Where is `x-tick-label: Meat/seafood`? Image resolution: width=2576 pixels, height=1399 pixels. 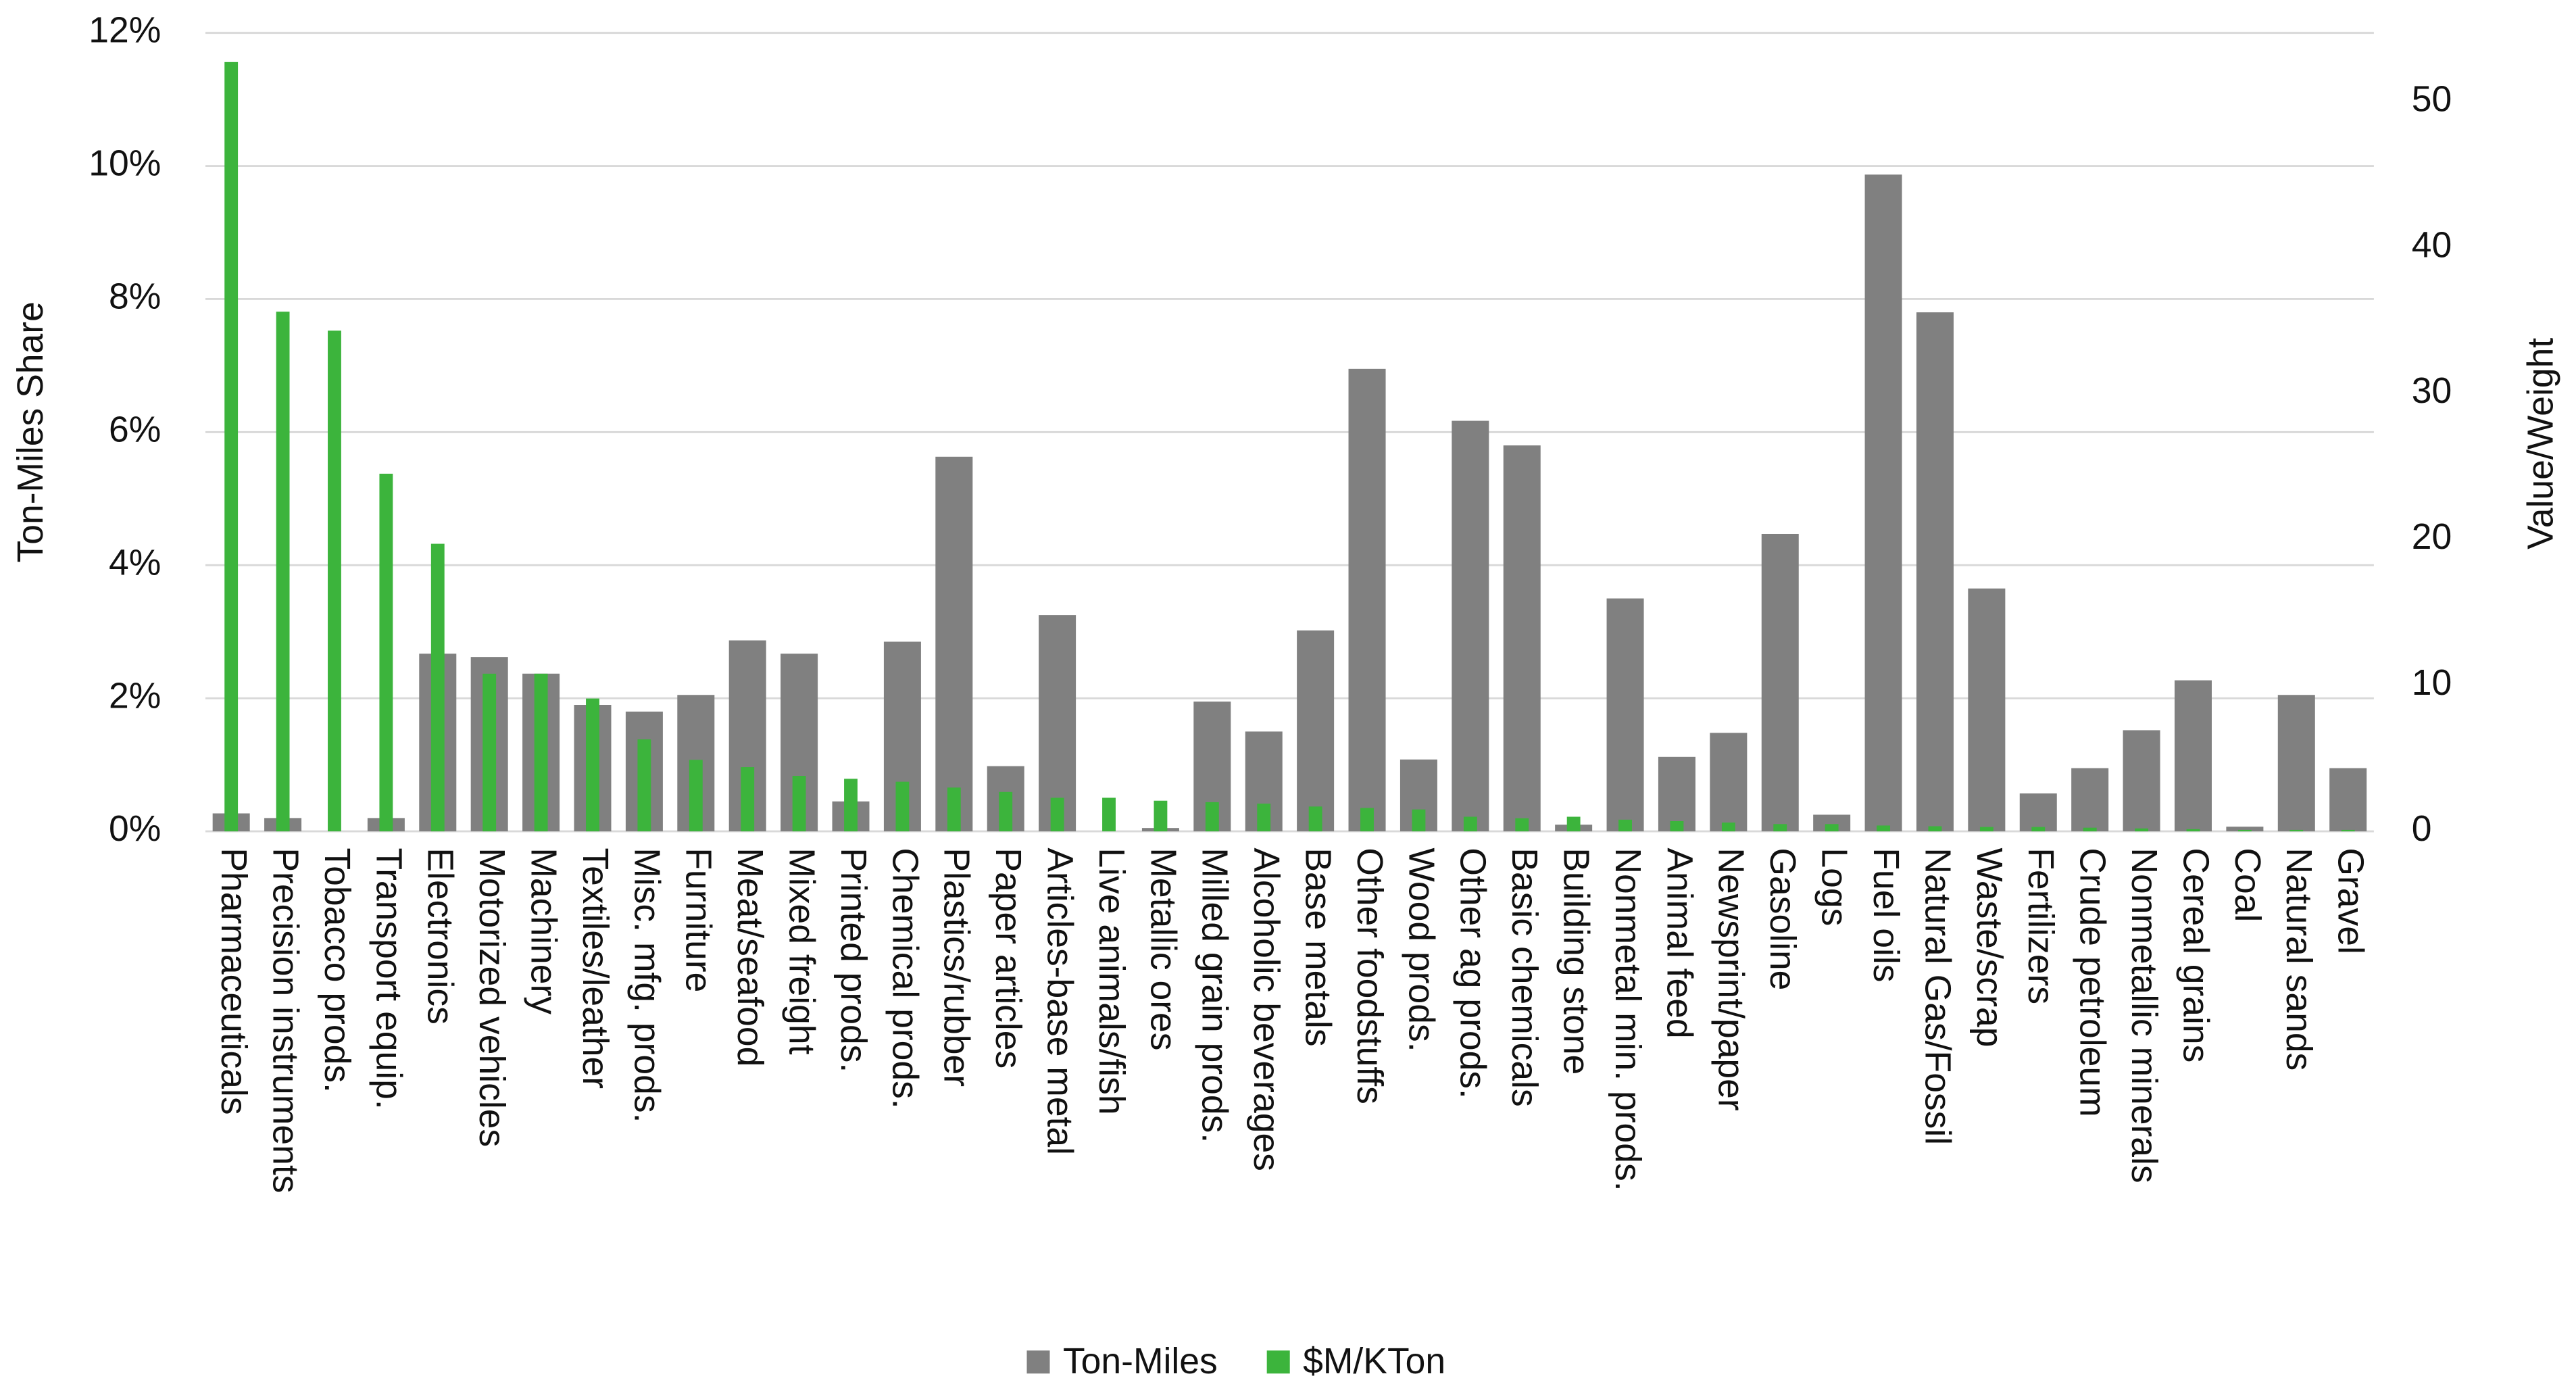 x-tick-label: Meat/seafood is located at coordinates (750, 957).